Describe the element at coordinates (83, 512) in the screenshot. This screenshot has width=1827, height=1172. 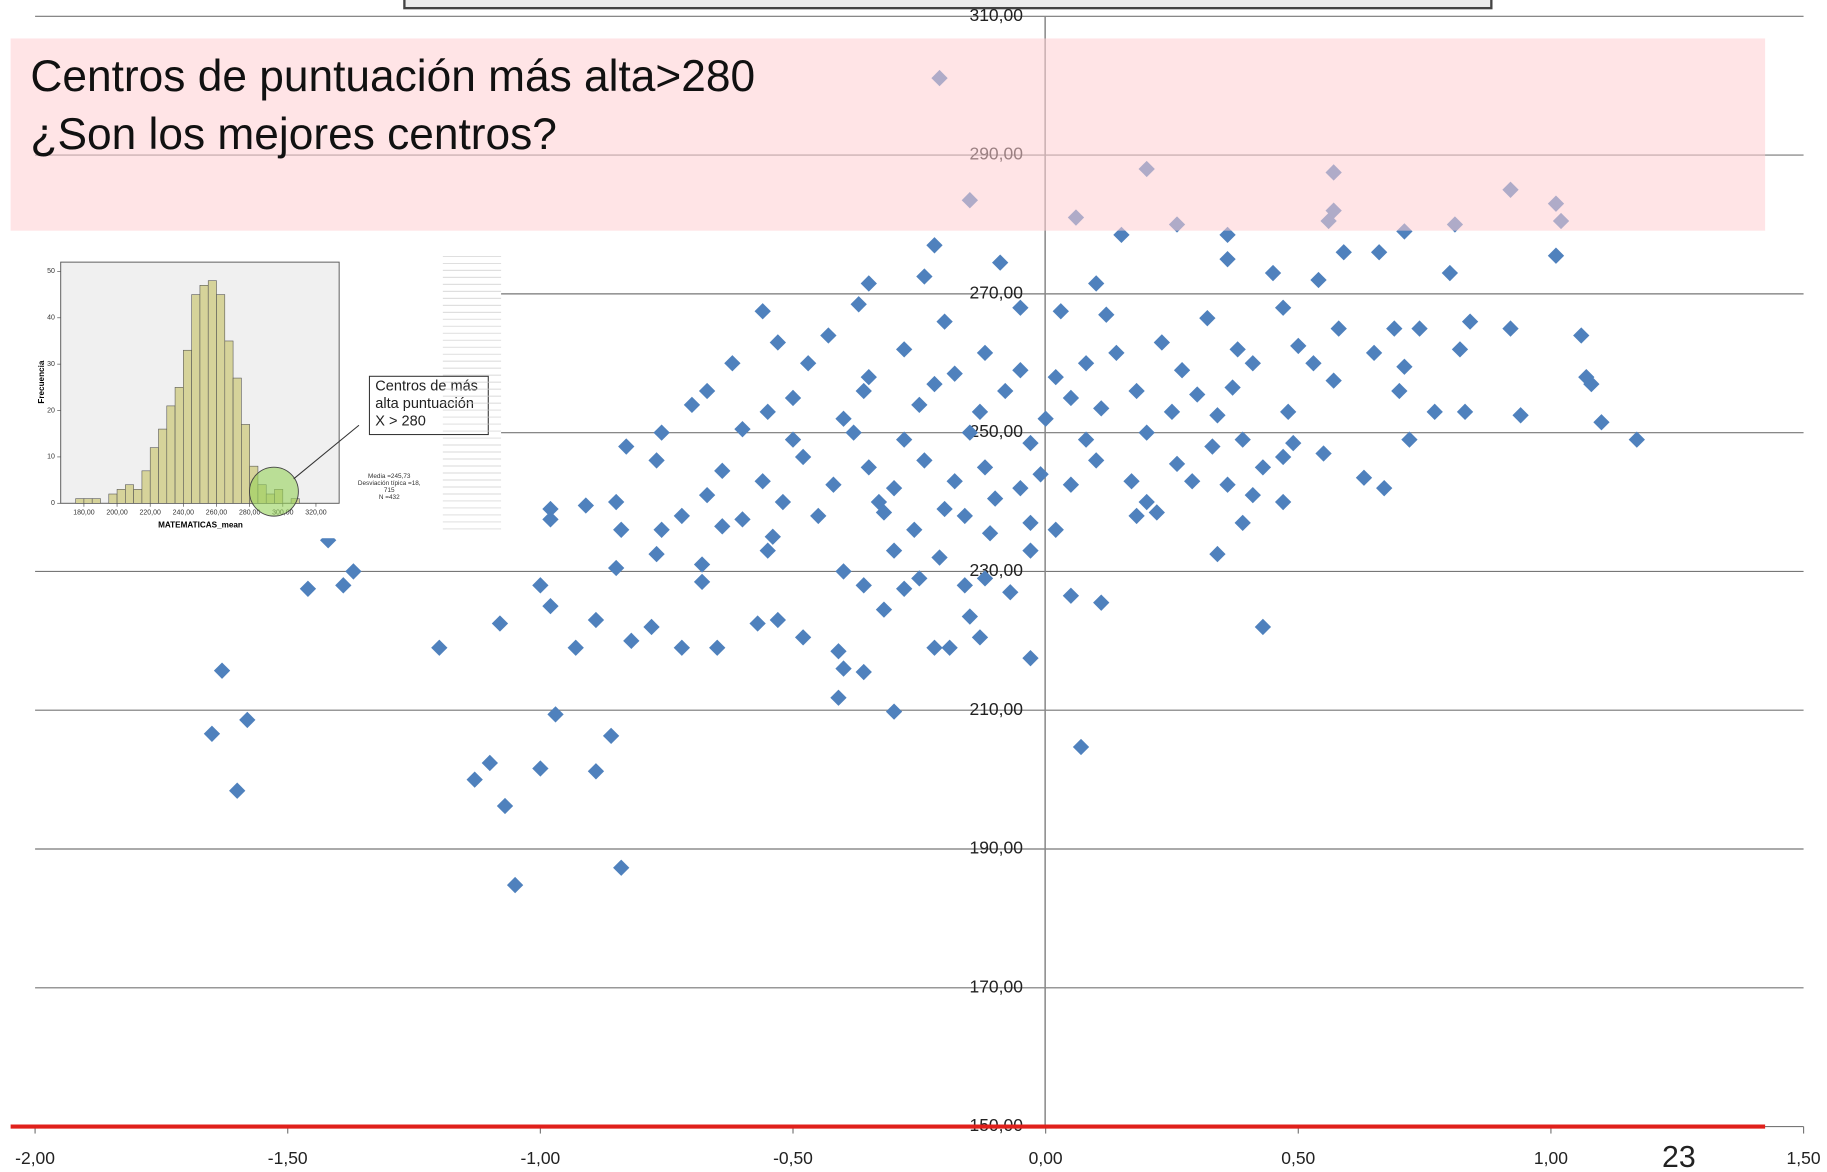
I see `x-tick-label: 180,00` at that location.